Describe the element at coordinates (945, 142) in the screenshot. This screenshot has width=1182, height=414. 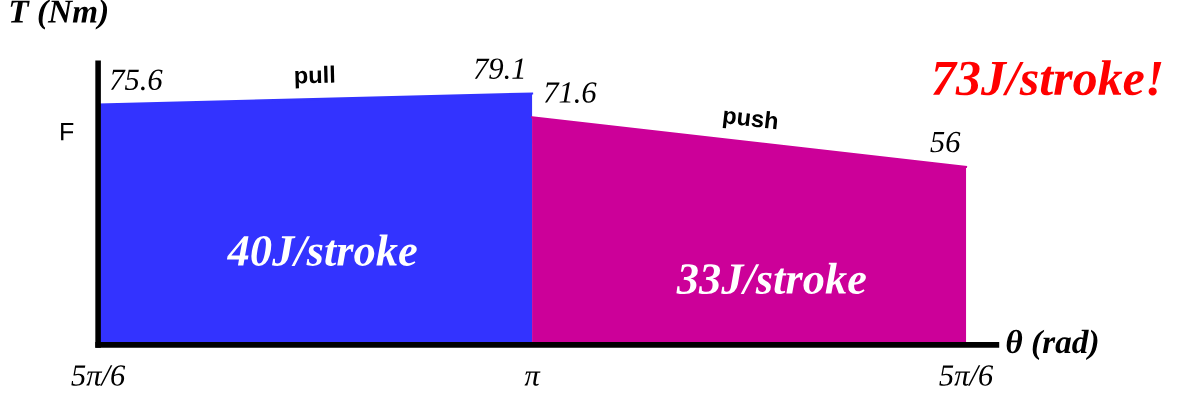
I see `data-label: 56` at that location.